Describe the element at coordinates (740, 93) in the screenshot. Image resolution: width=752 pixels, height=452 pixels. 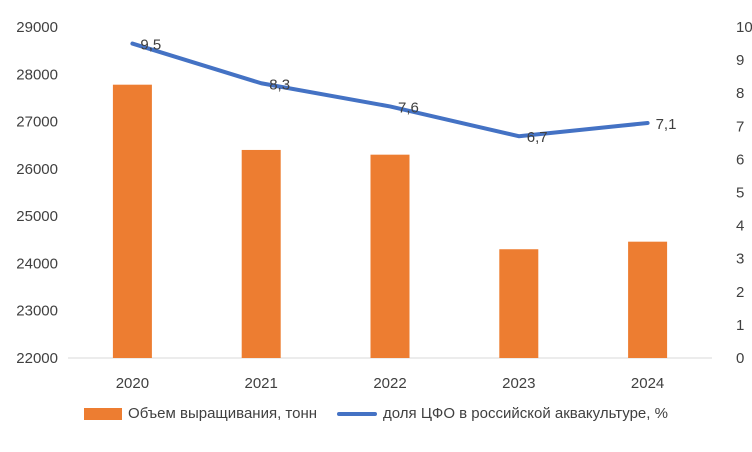
I see `y-right-tick-label: 8` at that location.